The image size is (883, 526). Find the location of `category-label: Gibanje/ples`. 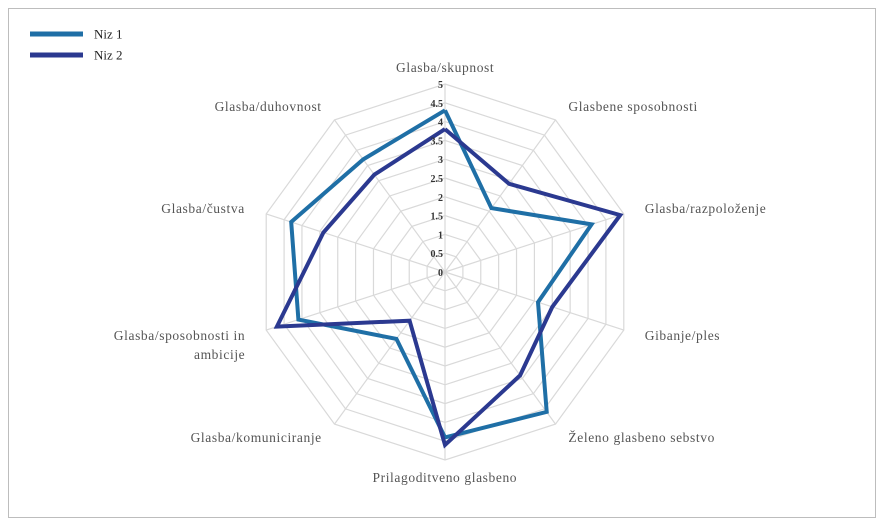

category-label: Gibanje/ples is located at coordinates (682, 335).